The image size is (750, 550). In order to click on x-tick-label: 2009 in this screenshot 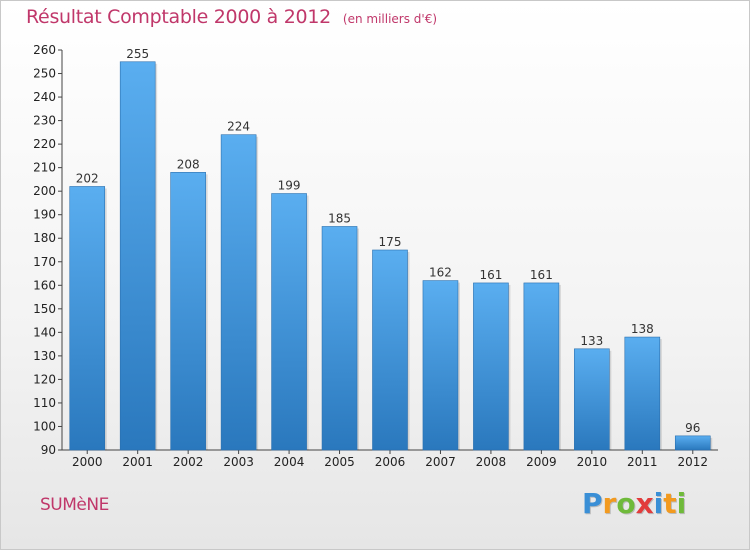, I will do `click(541, 462)`.